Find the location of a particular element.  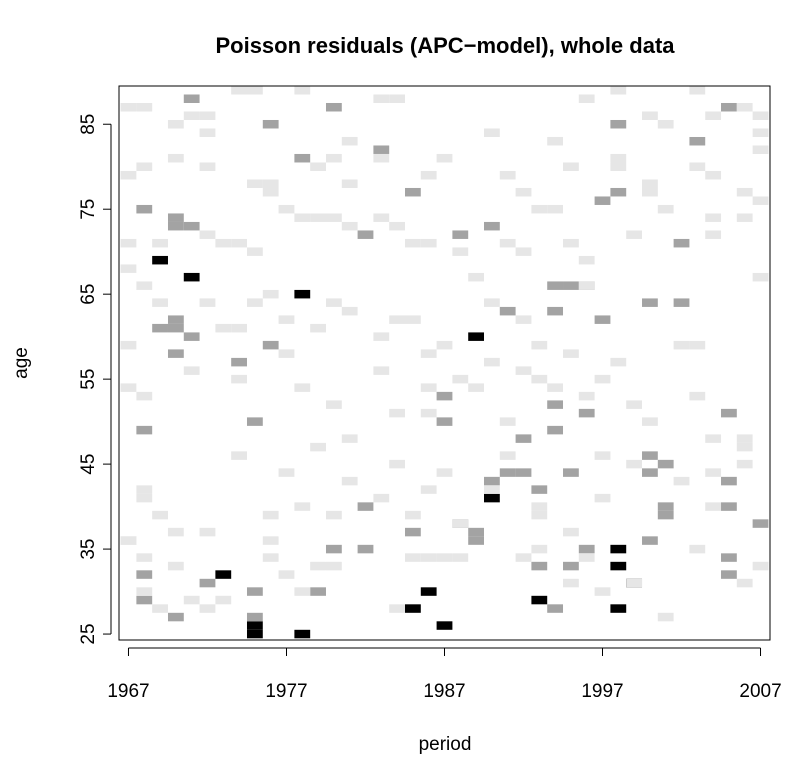

y-tick-label: 25 is located at coordinates (88, 633).